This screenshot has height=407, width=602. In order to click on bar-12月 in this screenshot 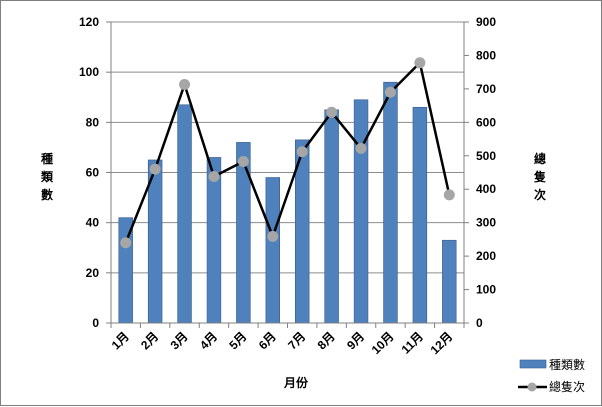, I will do `click(449, 281)`.